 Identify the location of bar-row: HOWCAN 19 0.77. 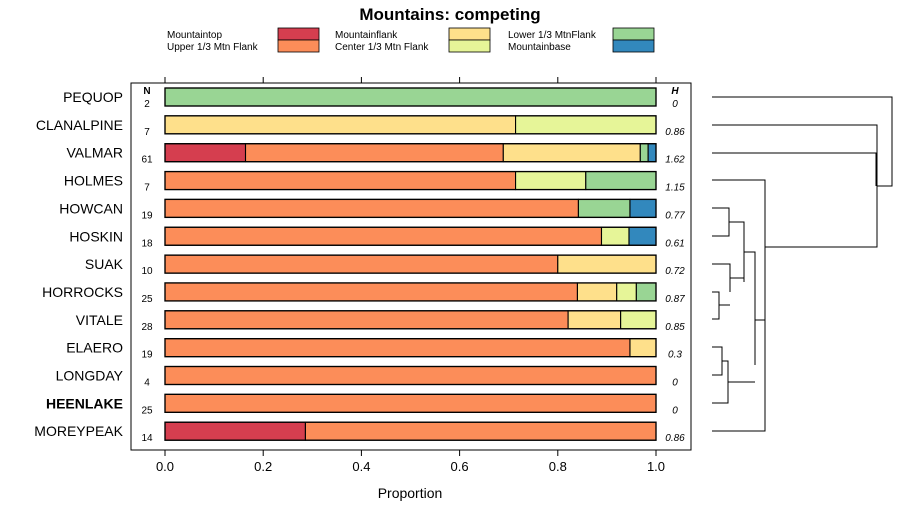
(372, 209).